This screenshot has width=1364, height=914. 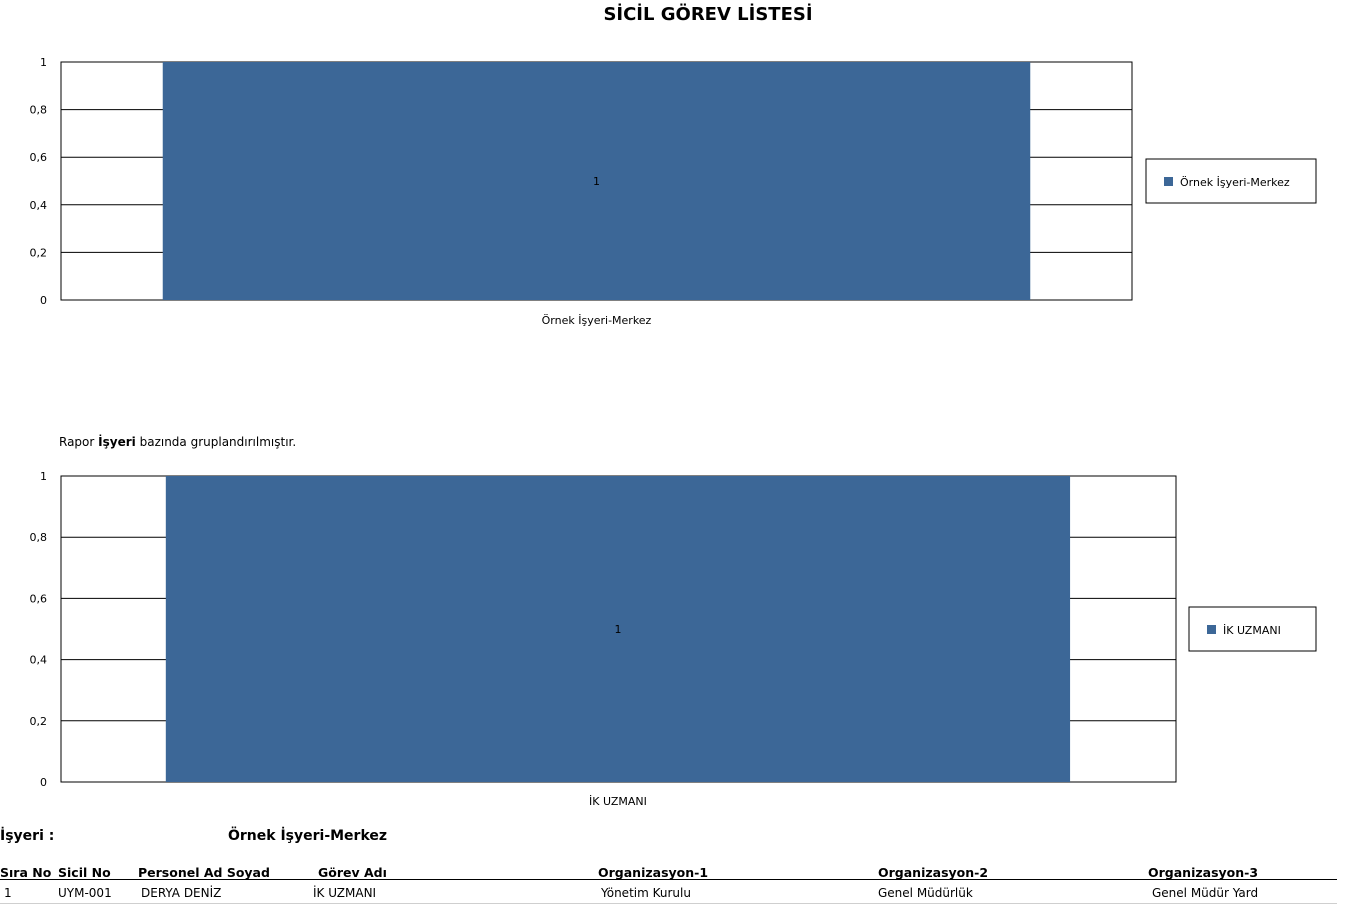 What do you see at coordinates (597, 320) in the screenshot?
I see `x-tick-label: Örnek İşyeri-Merkez` at bounding box center [597, 320].